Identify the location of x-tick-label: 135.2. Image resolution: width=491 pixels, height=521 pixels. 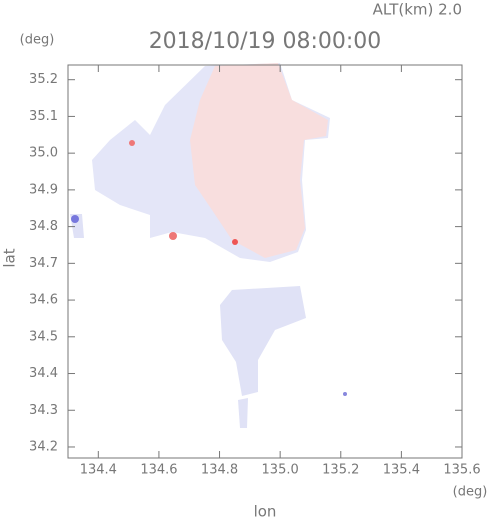
(340, 470).